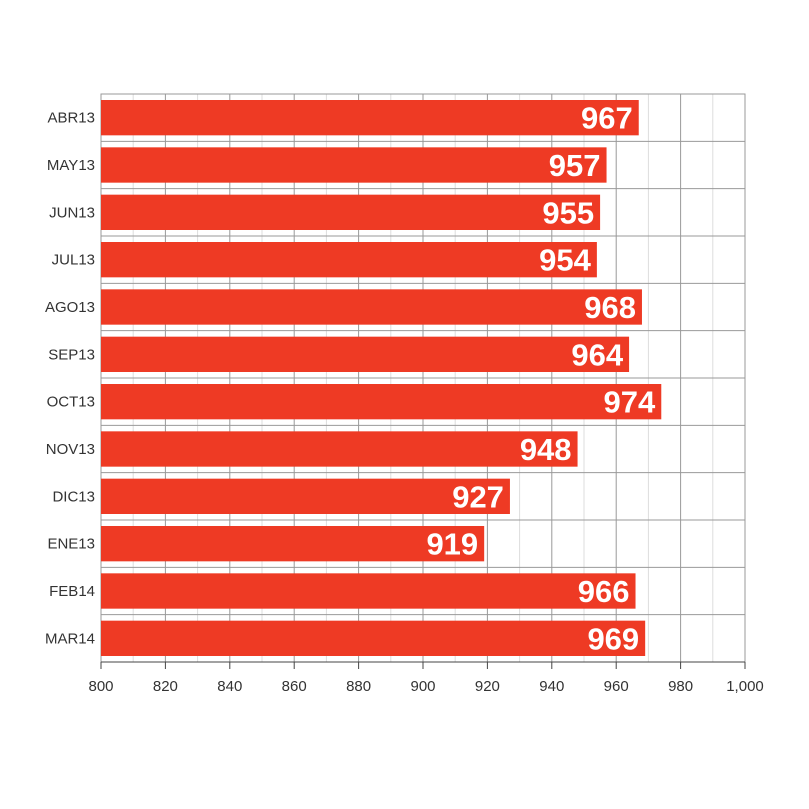  Describe the element at coordinates (551, 686) in the screenshot. I see `x-tick-label: 940` at that location.